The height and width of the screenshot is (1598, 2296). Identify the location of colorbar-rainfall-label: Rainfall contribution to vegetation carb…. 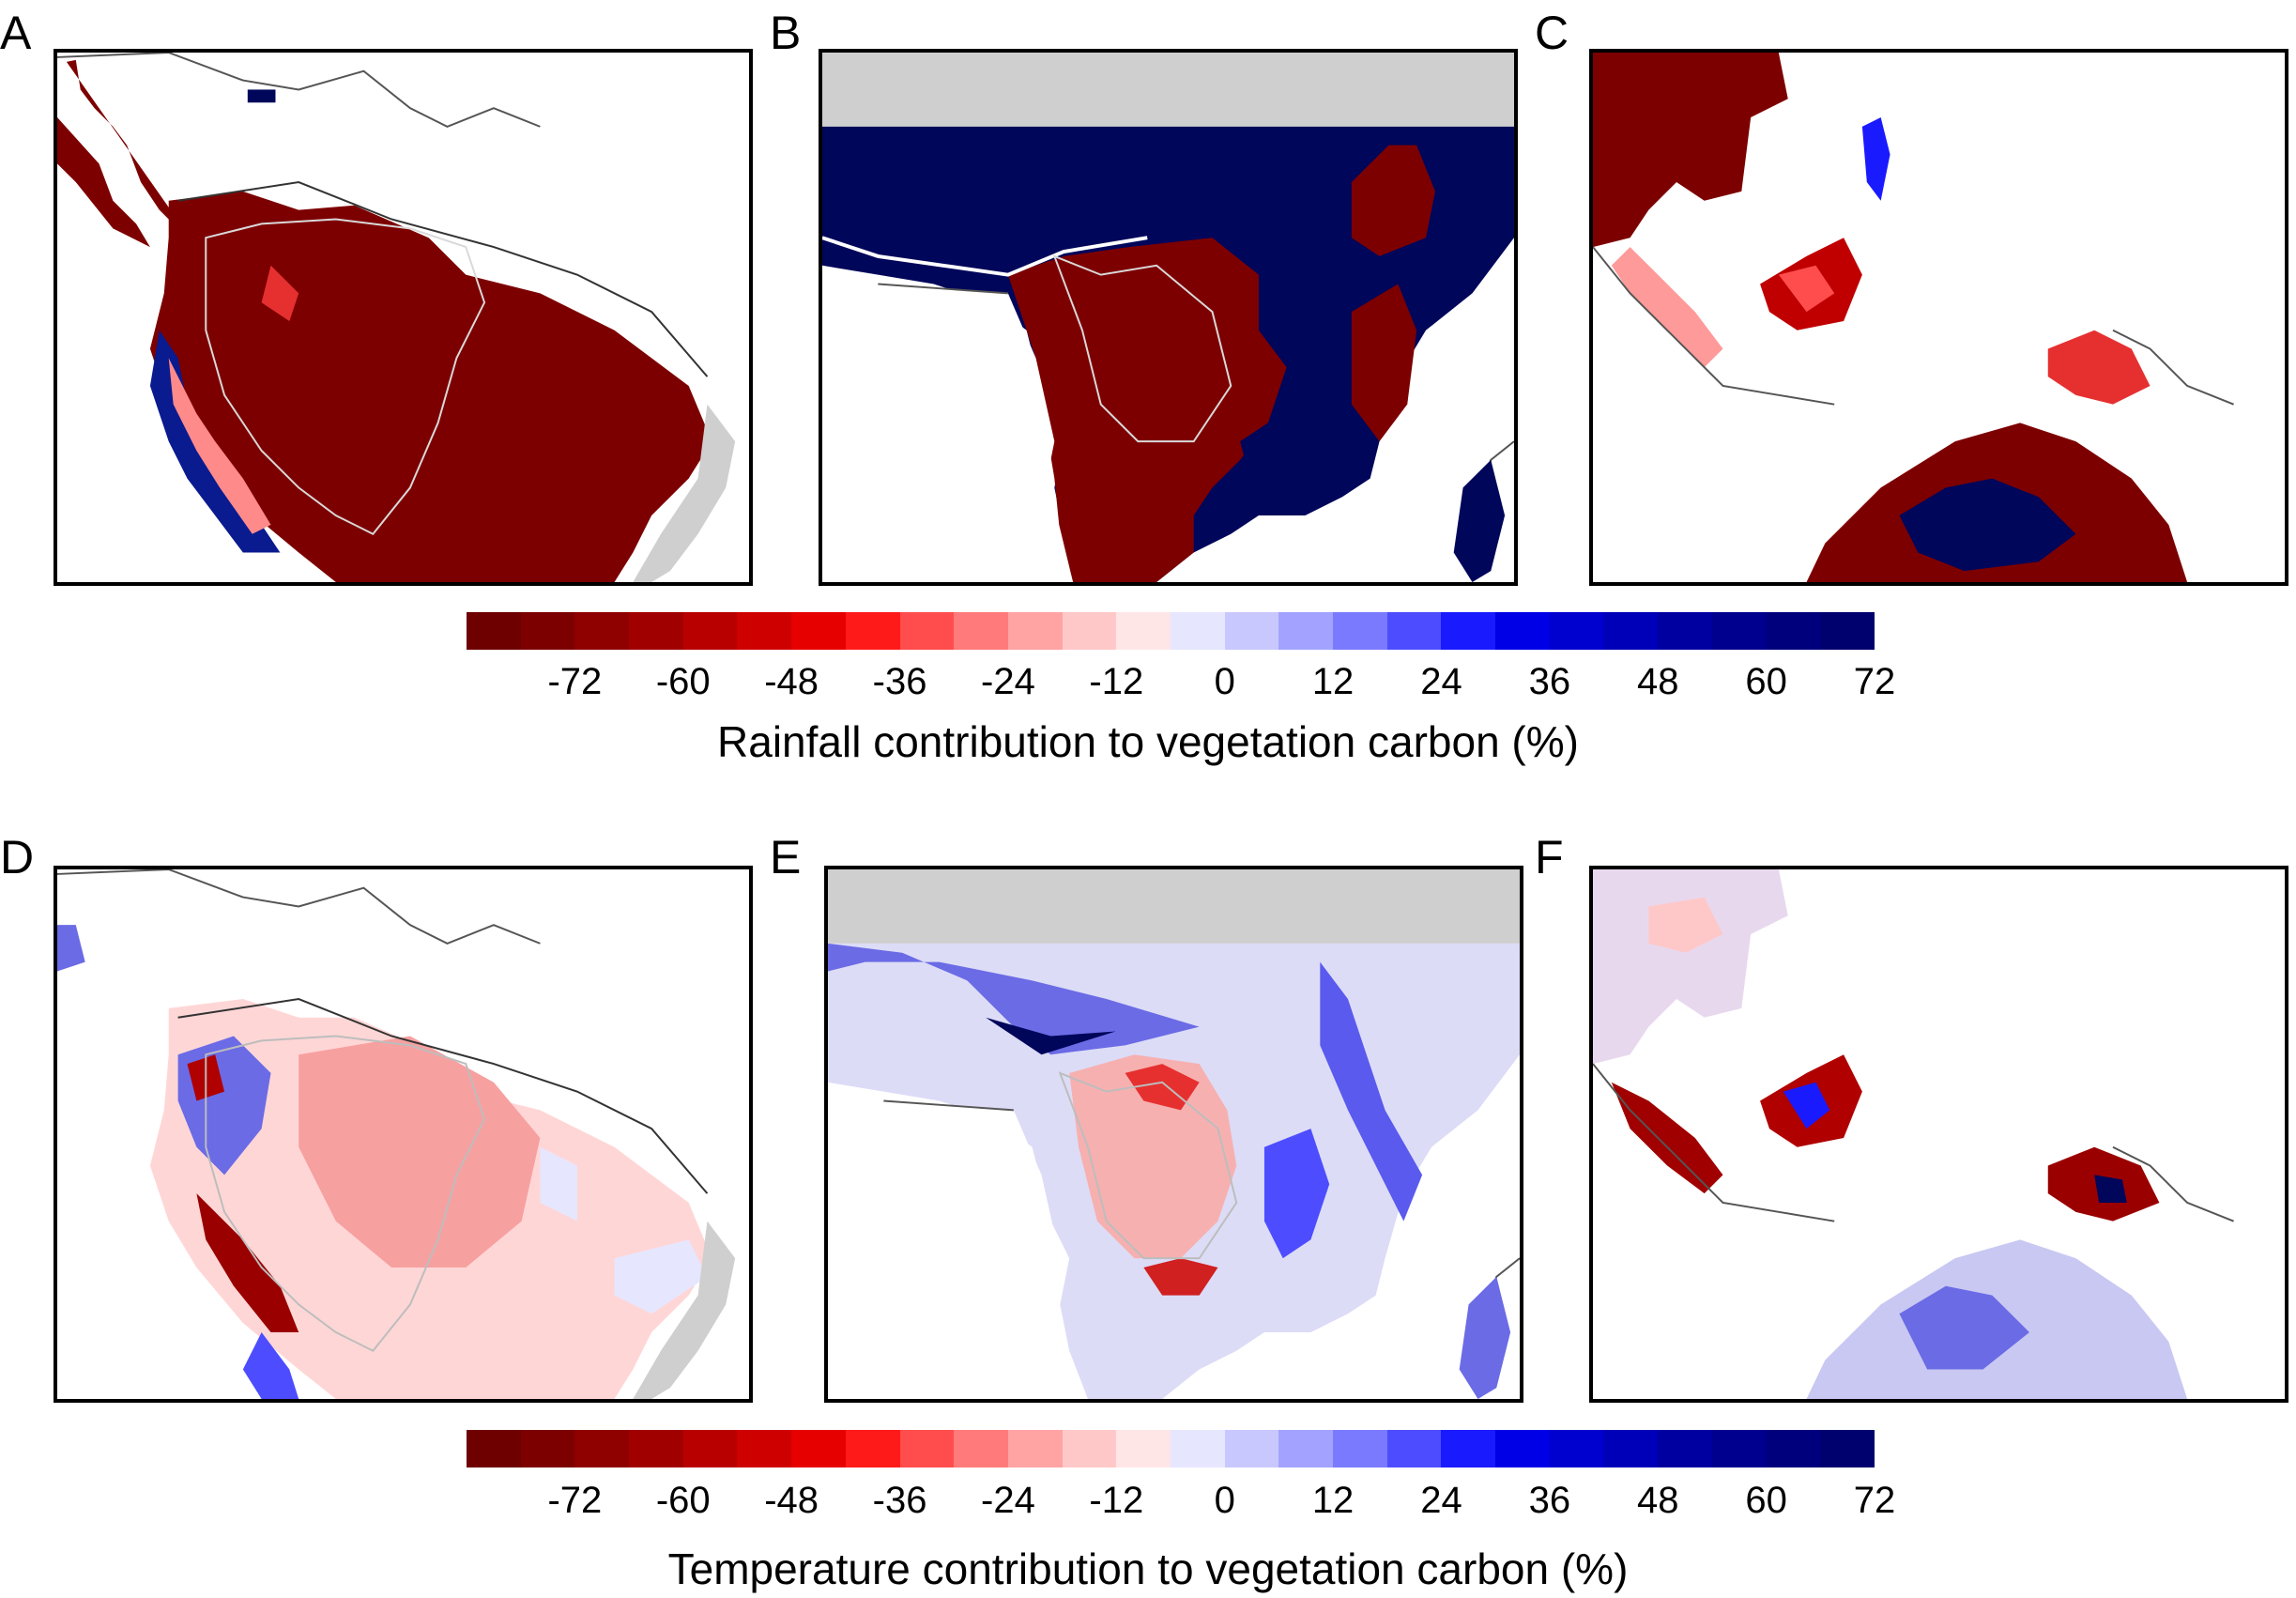
(1148, 742).